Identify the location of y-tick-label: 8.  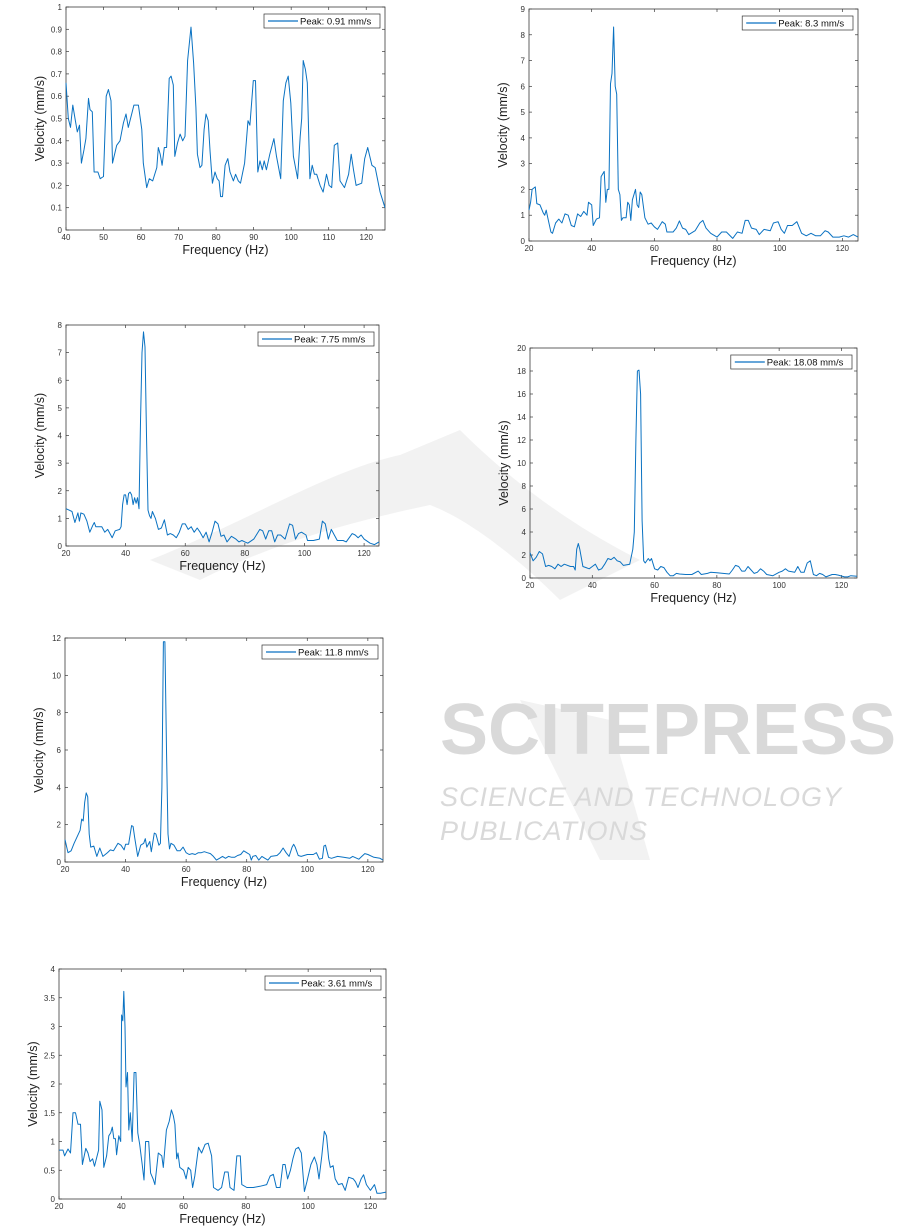
(524, 486).